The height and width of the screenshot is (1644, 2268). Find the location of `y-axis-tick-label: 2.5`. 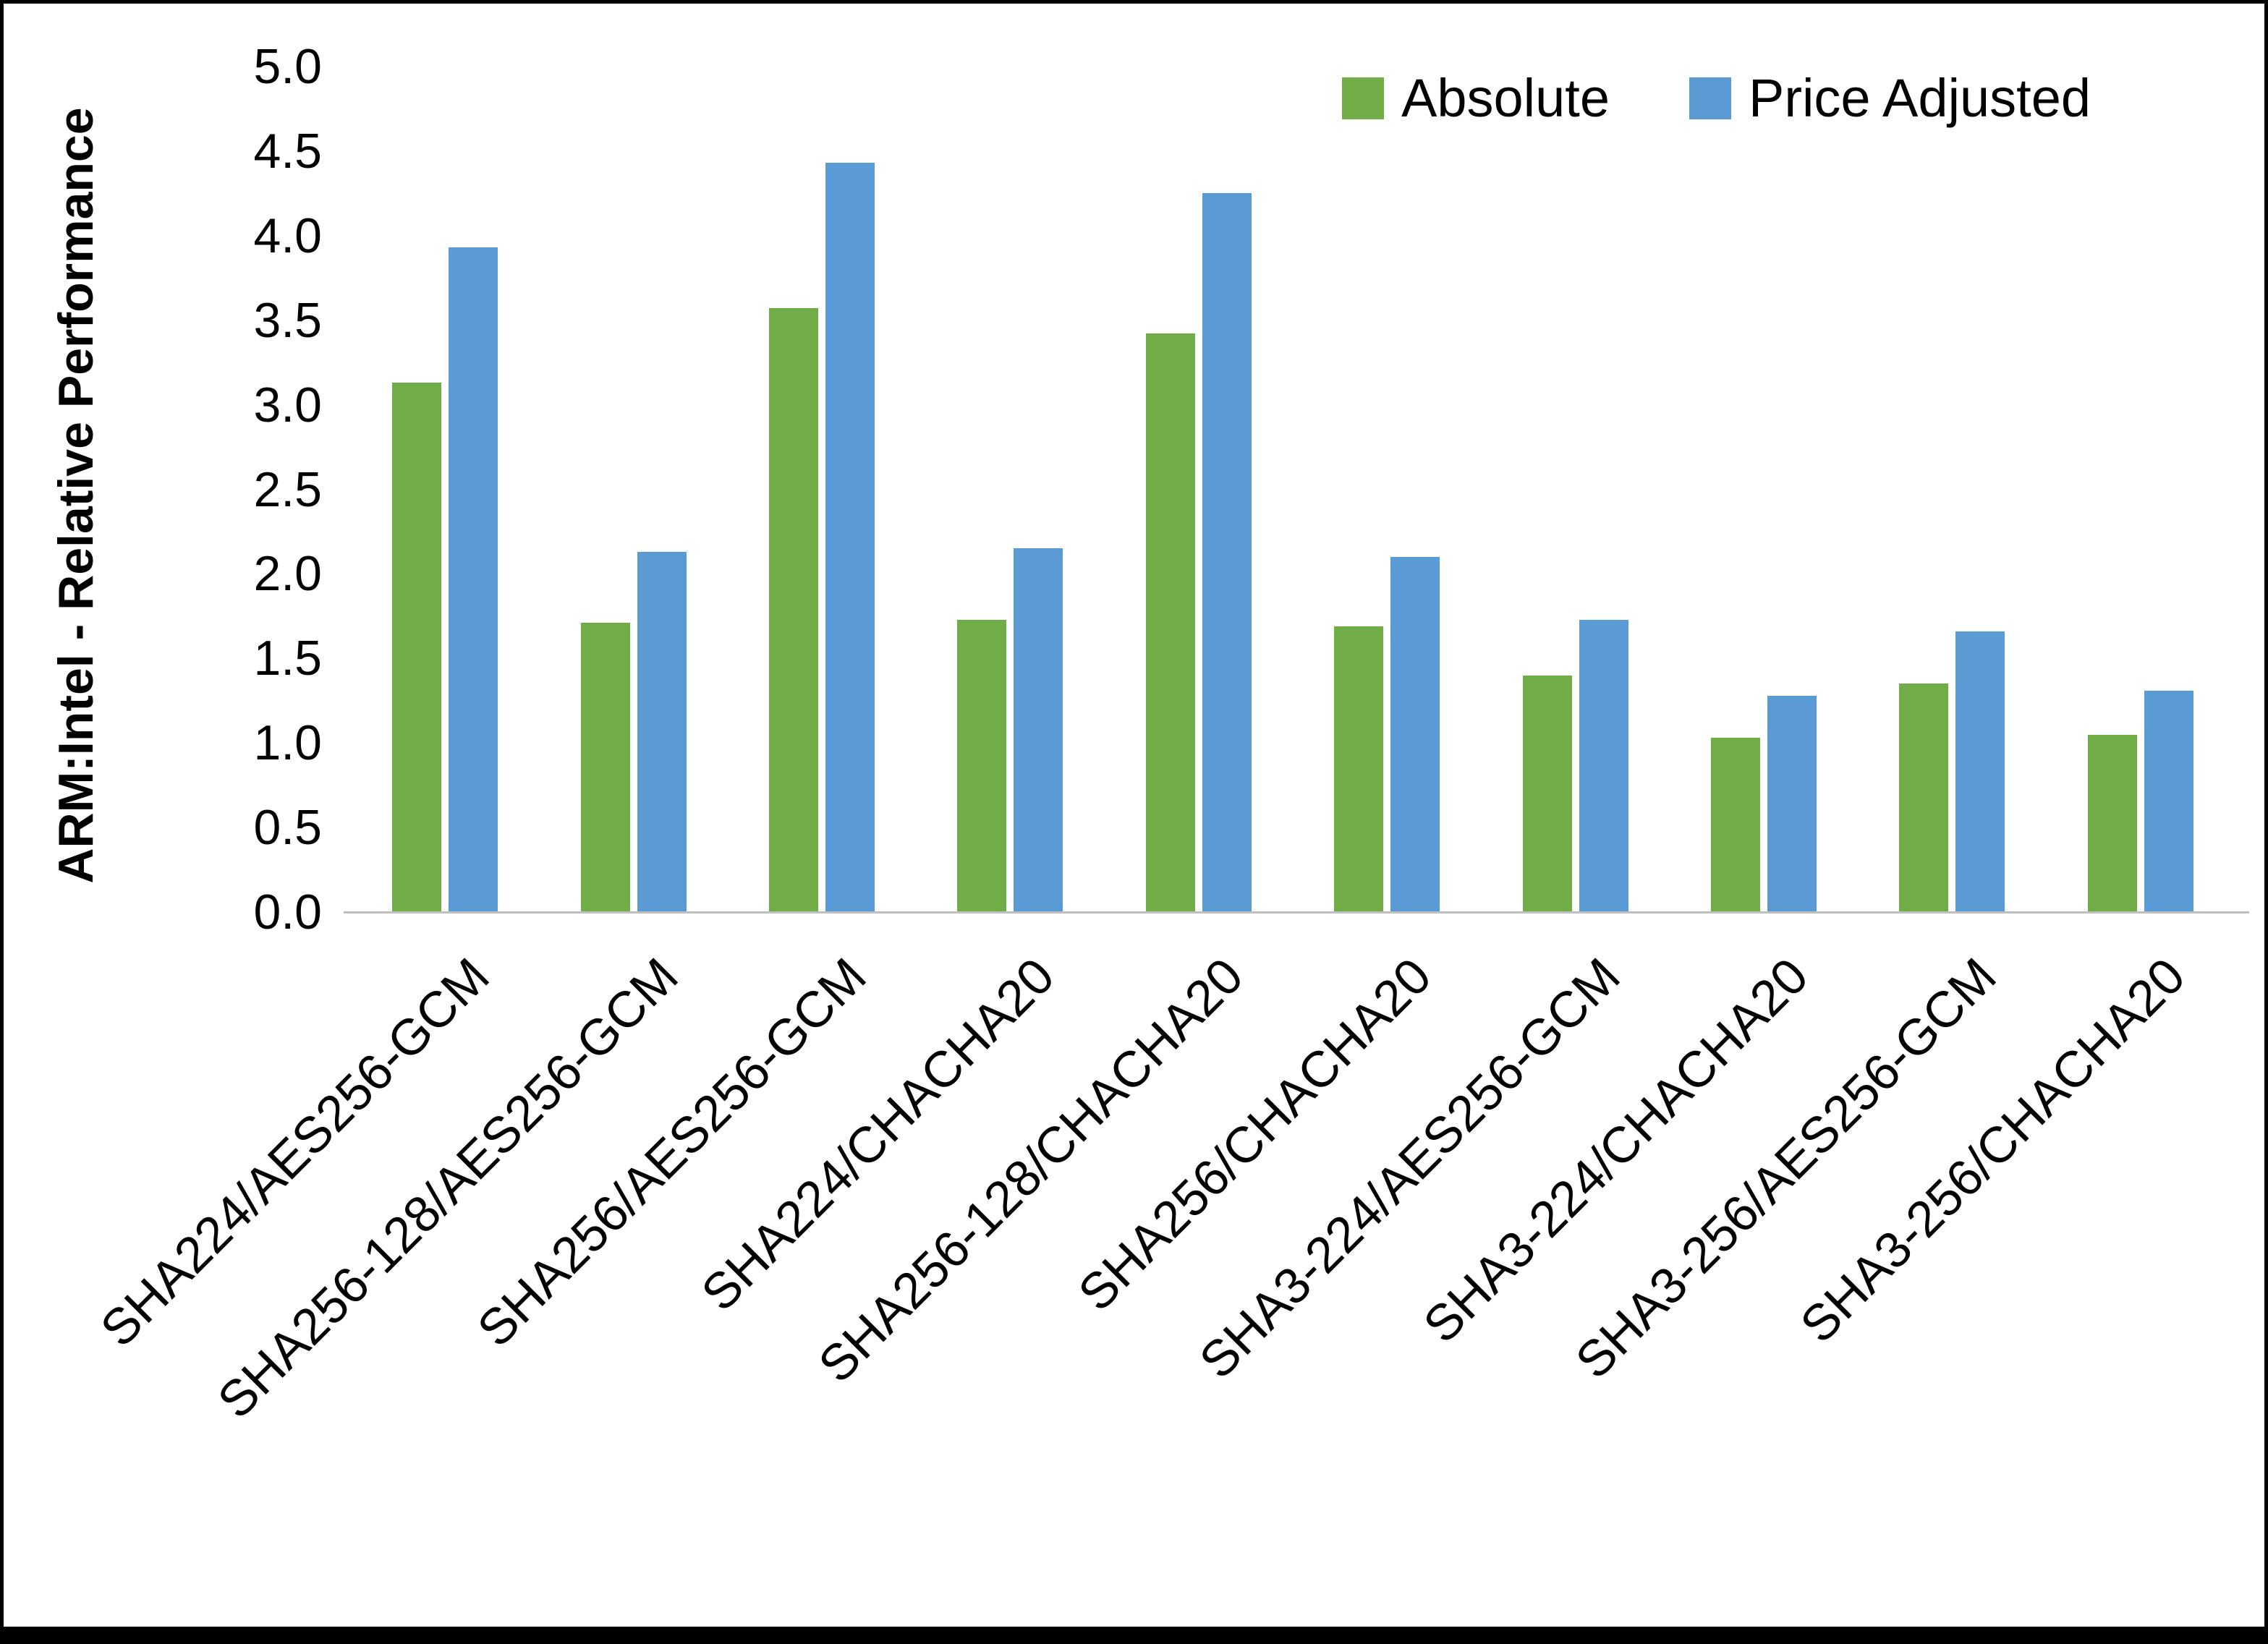

y-axis-tick-label: 2.5 is located at coordinates (287, 489).